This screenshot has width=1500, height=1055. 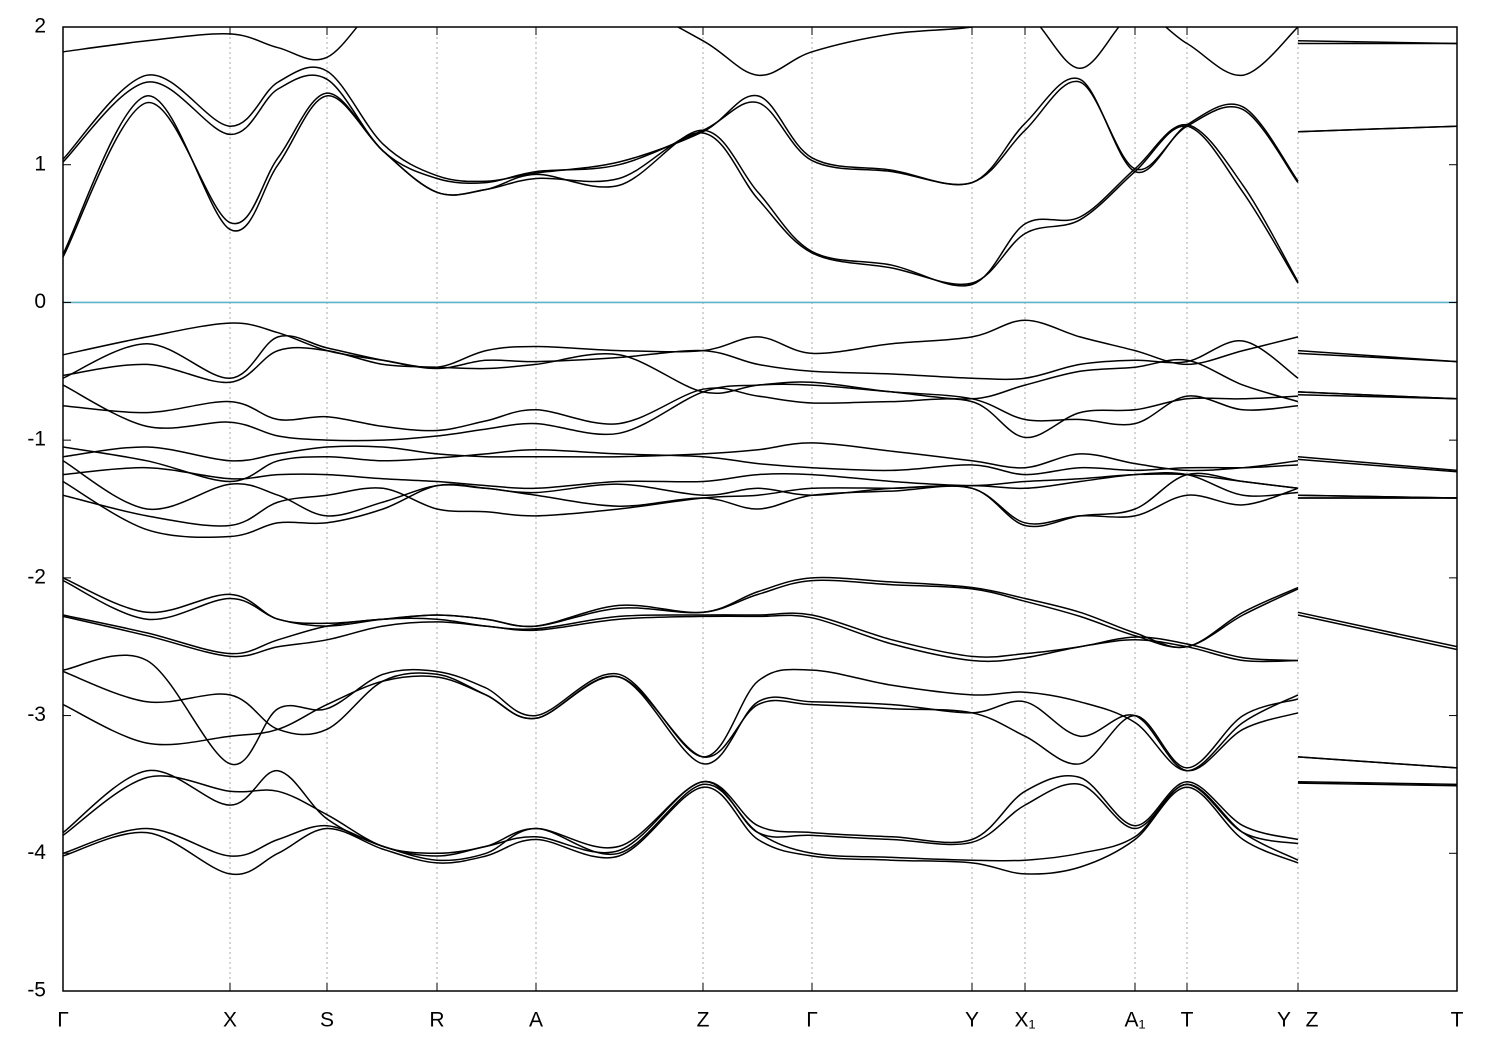 What do you see at coordinates (36, 990) in the screenshot?
I see `y-tick-label: -5` at bounding box center [36, 990].